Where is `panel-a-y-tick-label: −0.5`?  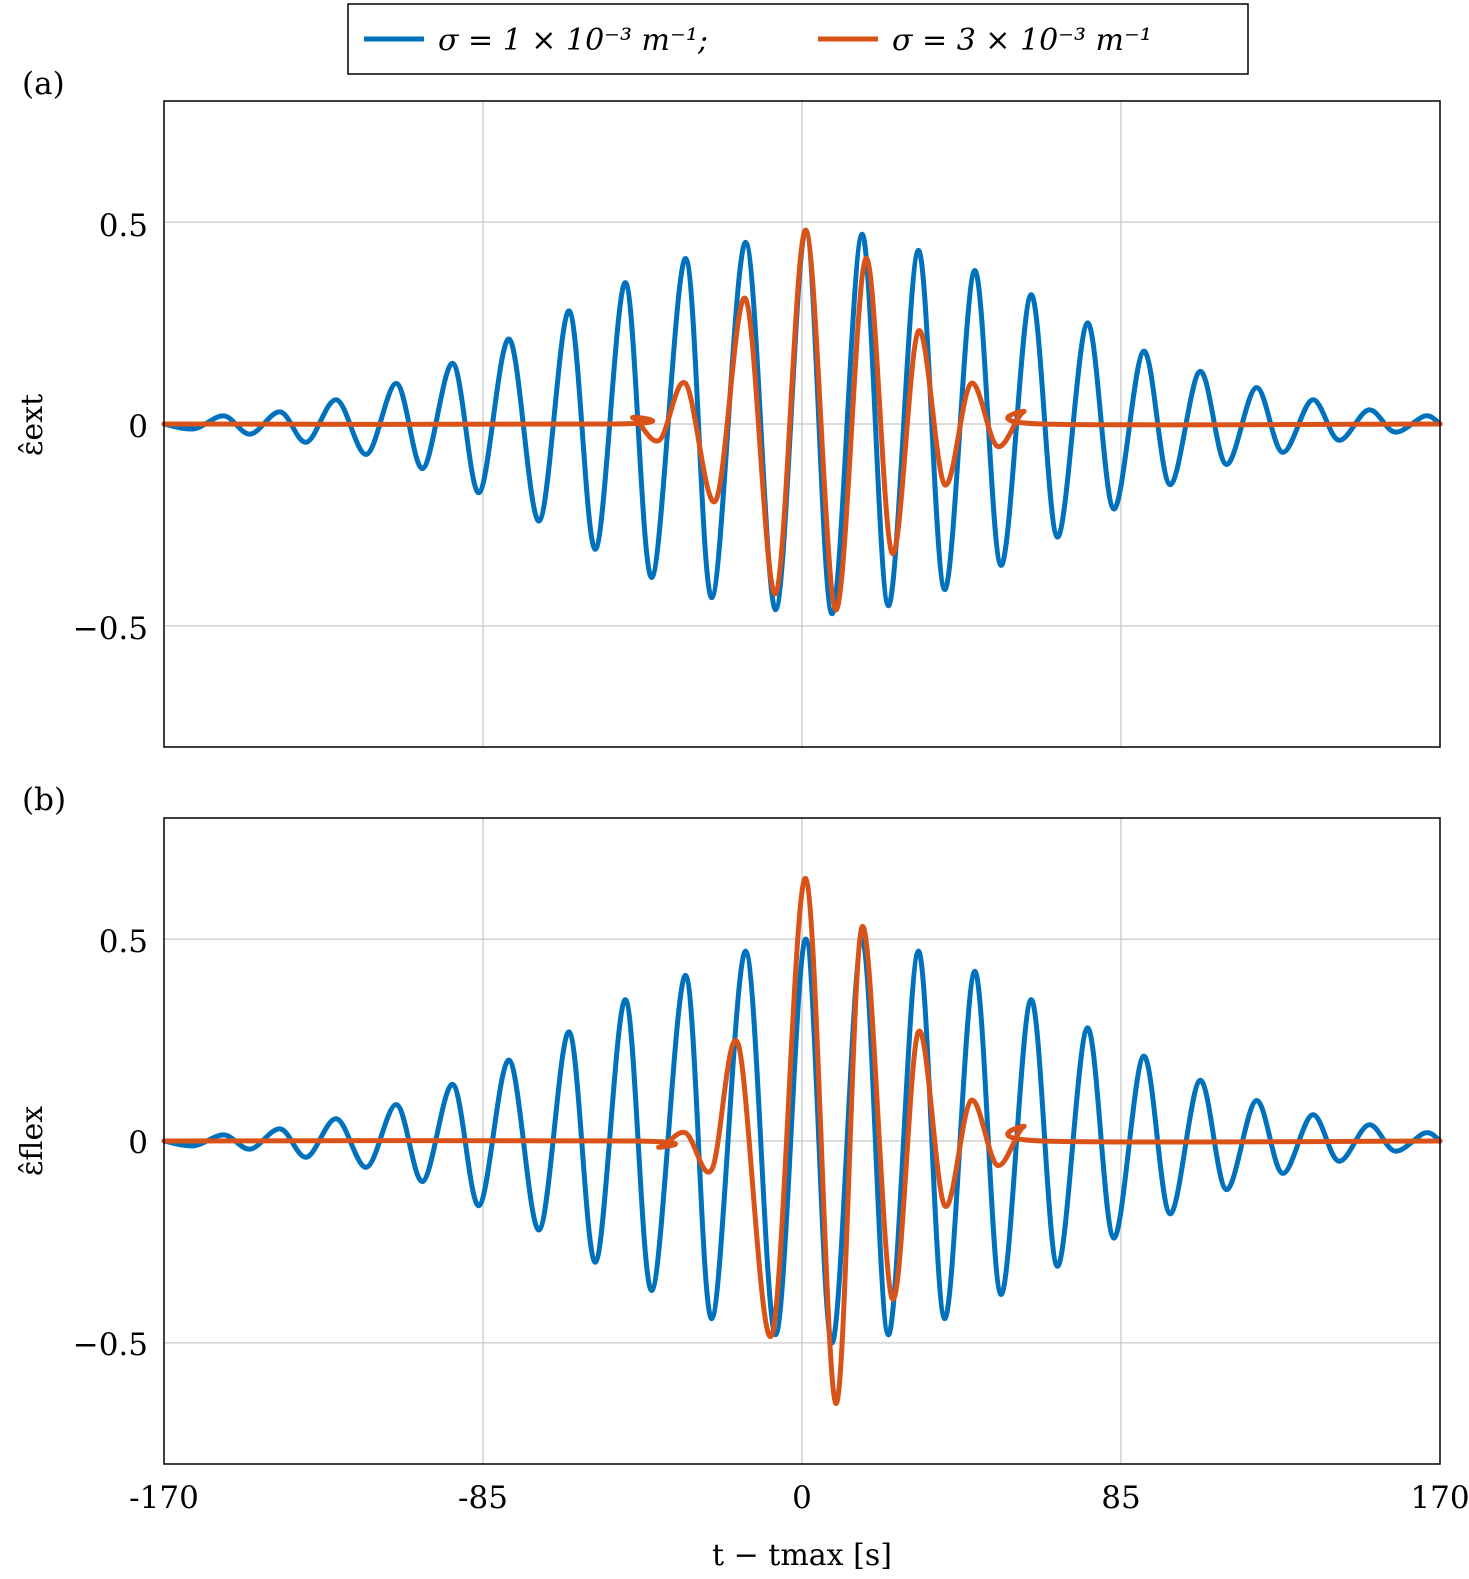 panel-a-y-tick-label: −0.5 is located at coordinates (110, 629).